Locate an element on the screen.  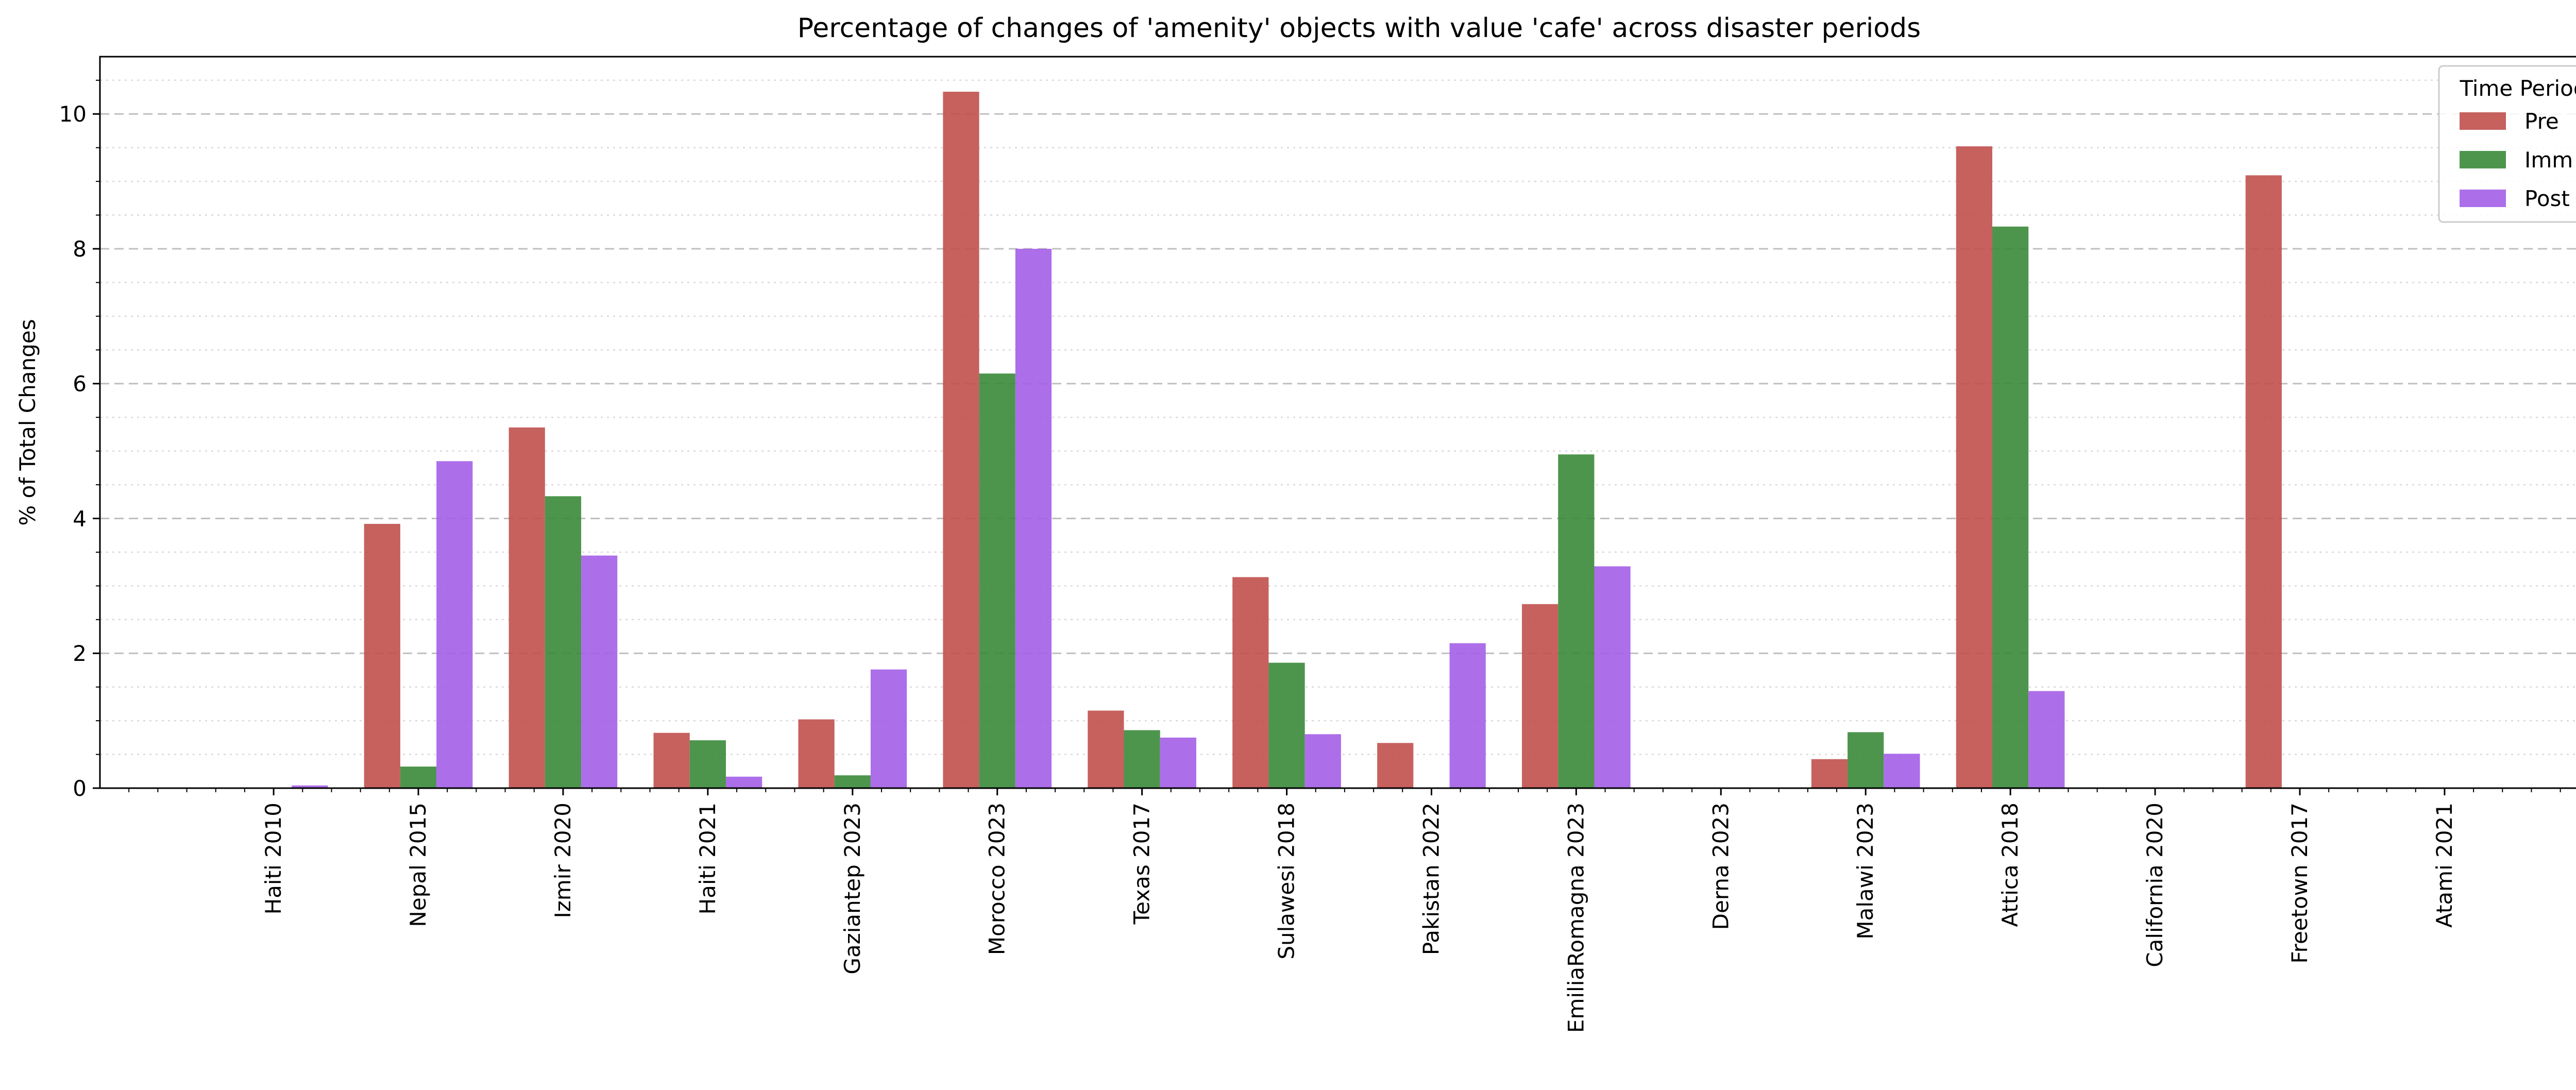
legend: Time Period Pre Imm Post is located at coordinates (2507, 144).